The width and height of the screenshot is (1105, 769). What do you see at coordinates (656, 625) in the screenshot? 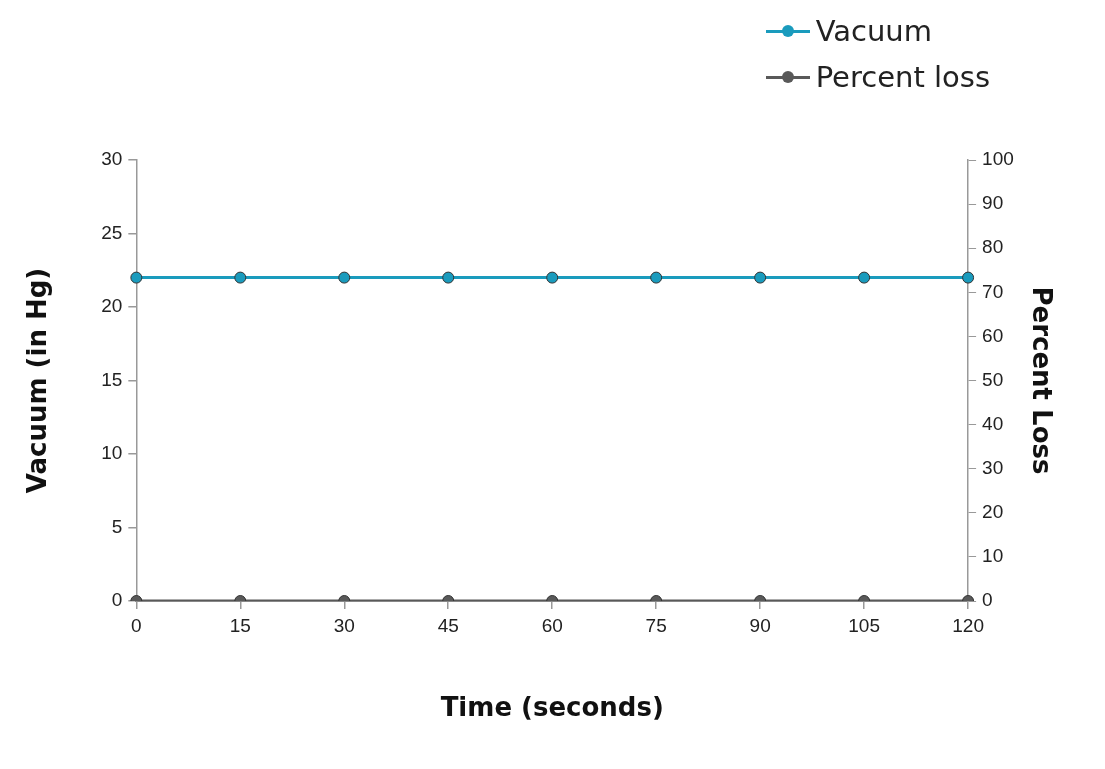
I see `x-tick-label: 75` at bounding box center [656, 625].